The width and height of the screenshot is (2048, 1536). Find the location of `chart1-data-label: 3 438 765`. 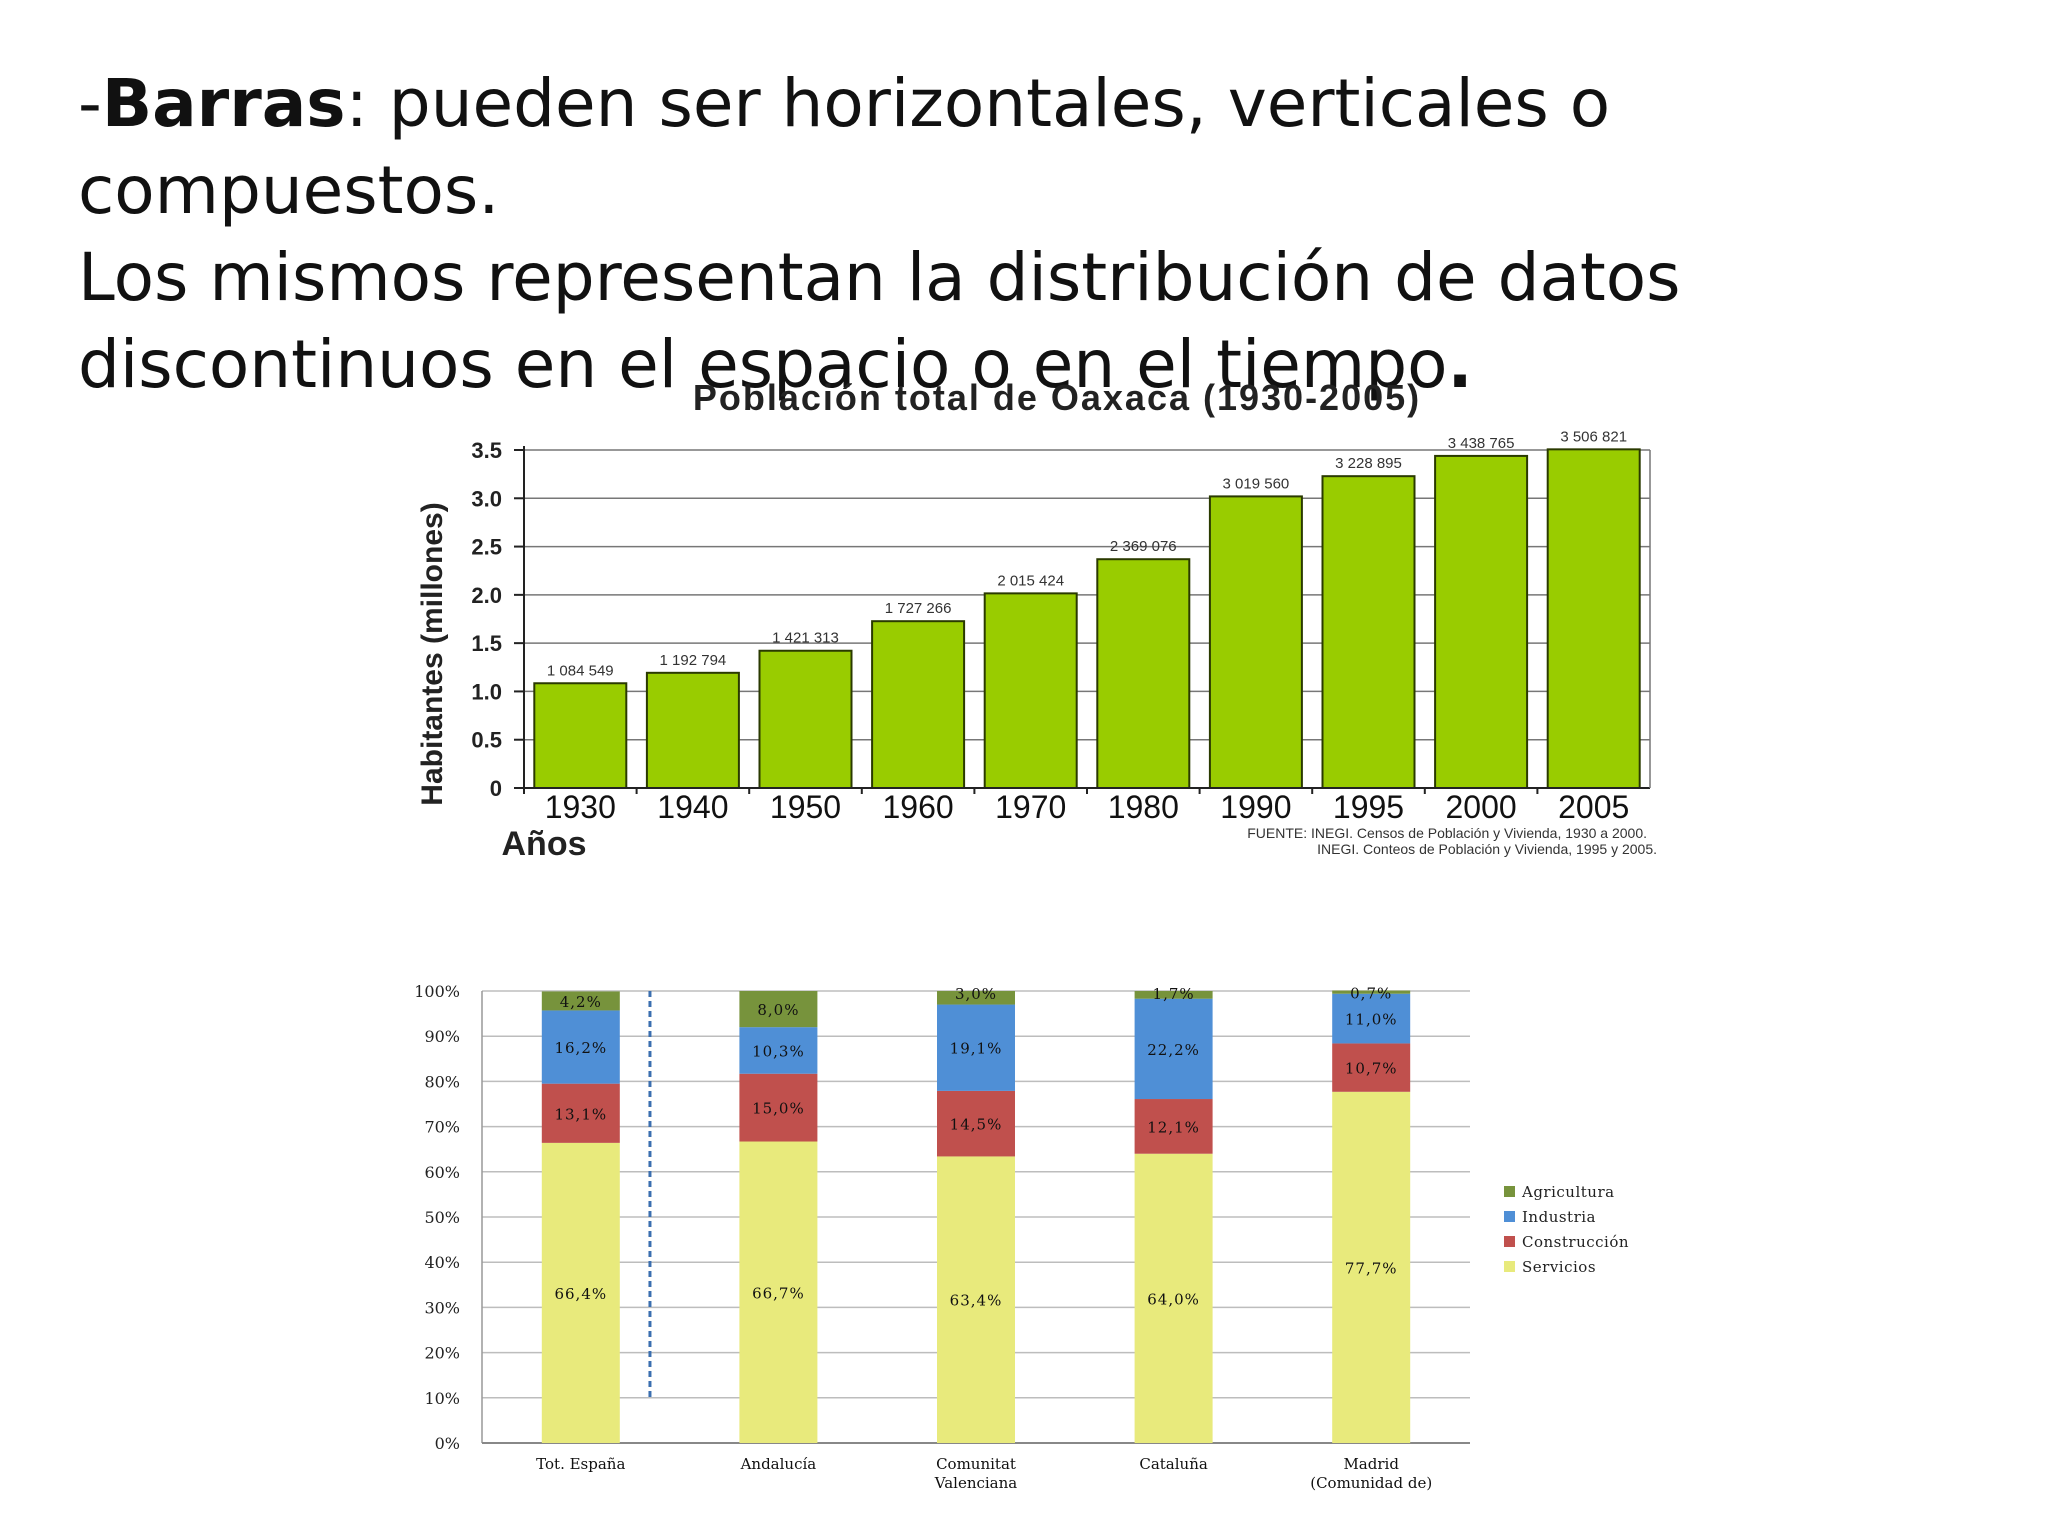

chart1-data-label: 3 438 765 is located at coordinates (1481, 443).